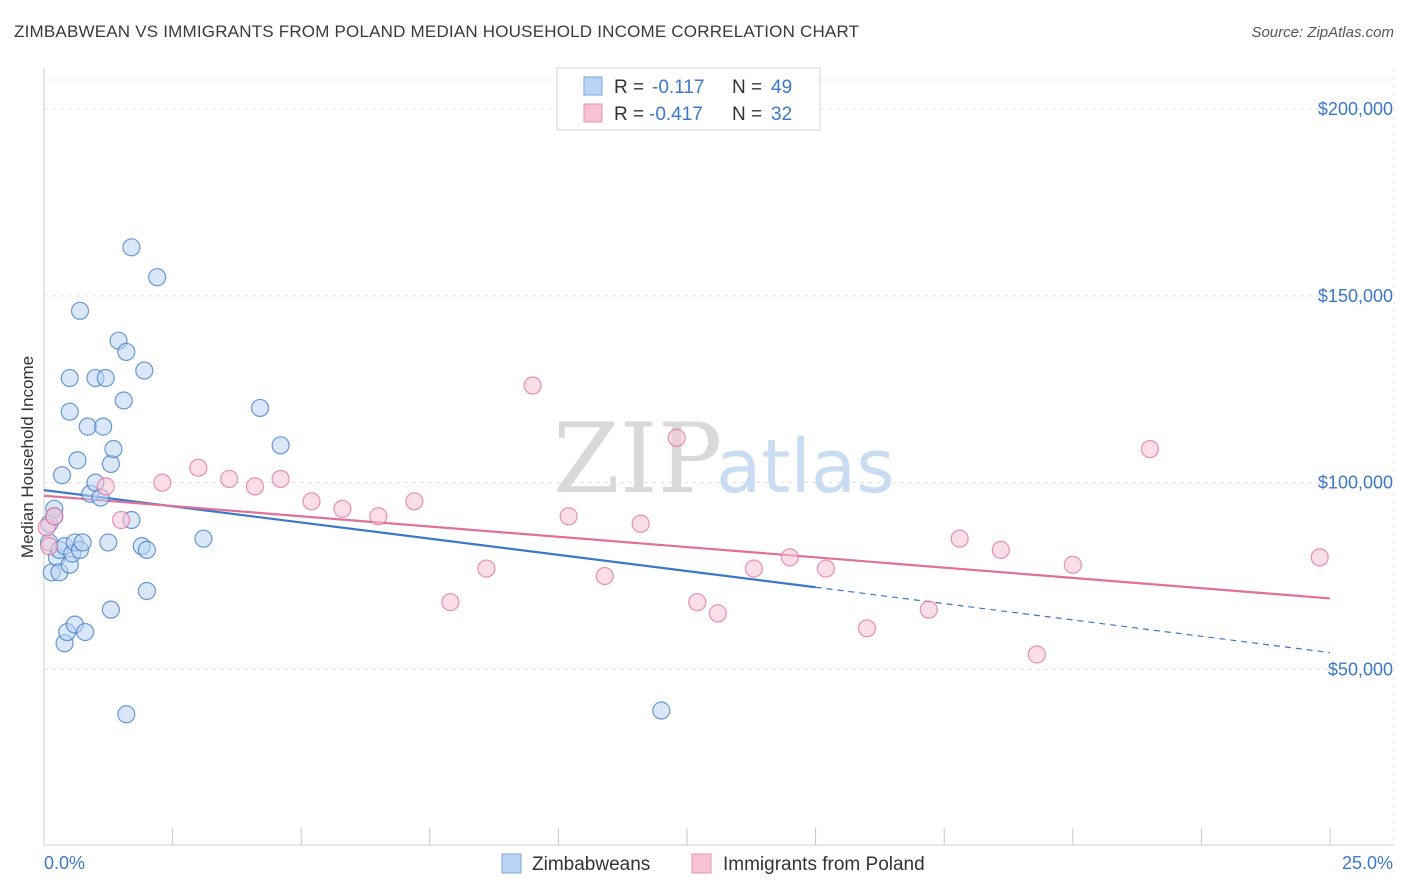  What do you see at coordinates (781, 114) in the screenshot?
I see `legend-n-value-2: 32` at bounding box center [781, 114].